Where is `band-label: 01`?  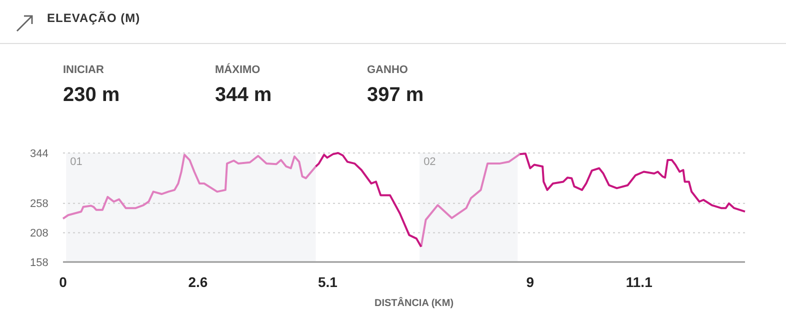
band-label: 01 is located at coordinates (76, 162).